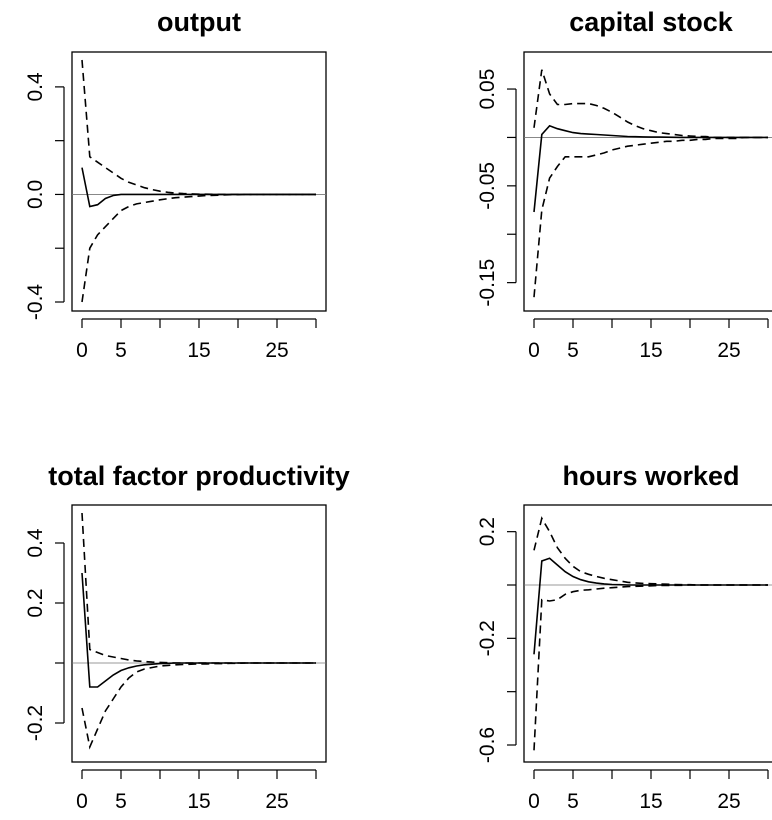  I want to click on y-tick-label: -0.6, so click(487, 745).